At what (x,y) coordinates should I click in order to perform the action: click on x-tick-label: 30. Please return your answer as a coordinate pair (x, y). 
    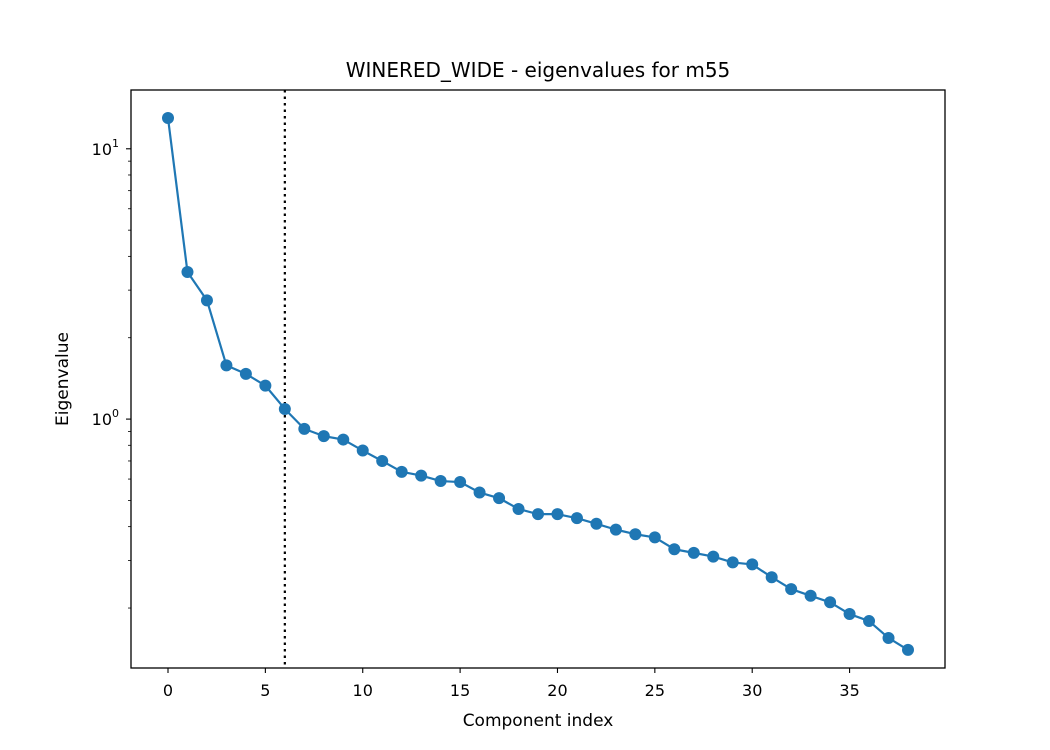
    Looking at the image, I should click on (752, 690).